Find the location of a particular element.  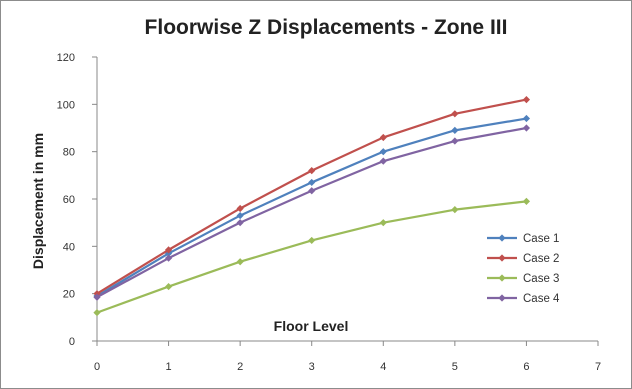

legend-label: Case 1 is located at coordinates (541, 239).